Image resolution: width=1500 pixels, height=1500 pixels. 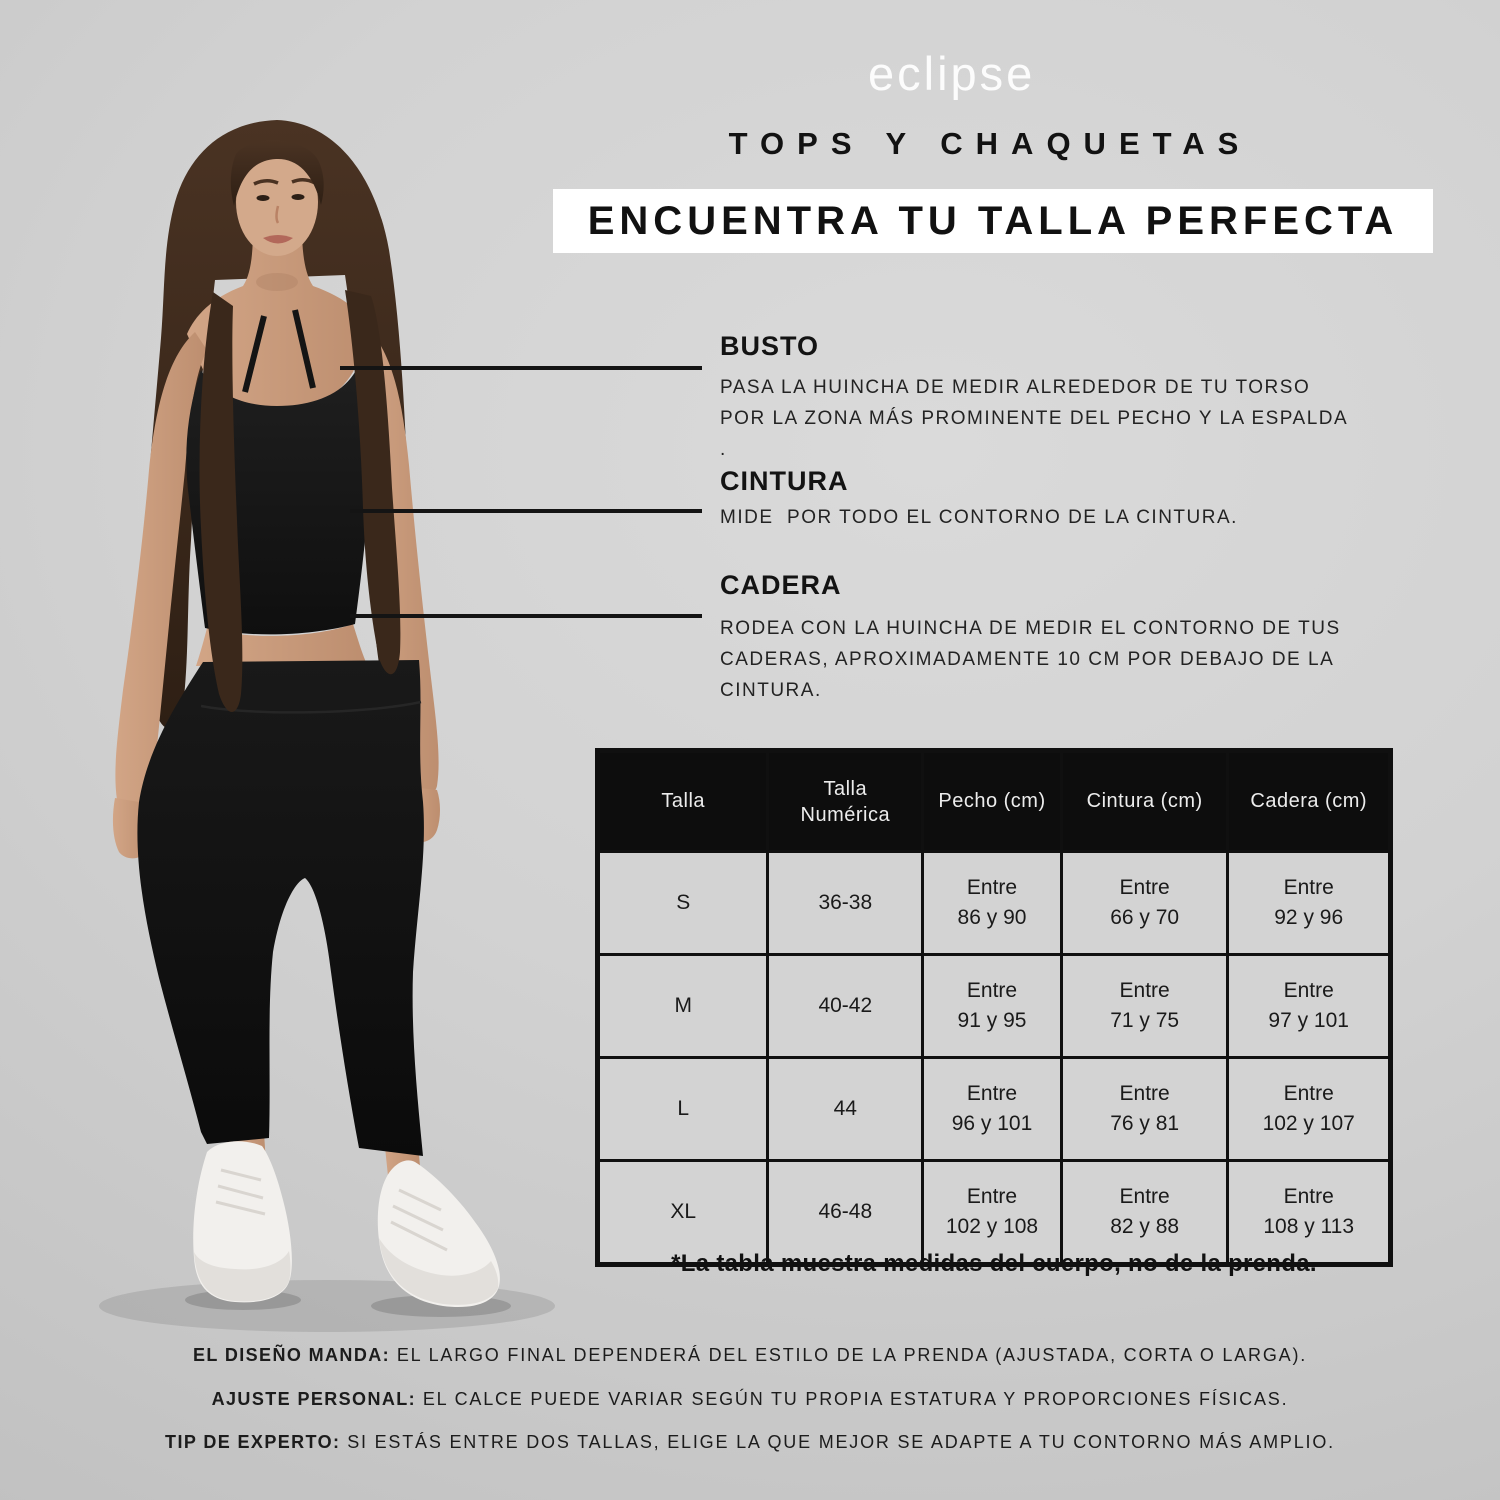 I want to click on main-title-banner: ENCUENTRA TU TALLA PERFECTA, so click(x=993, y=221).